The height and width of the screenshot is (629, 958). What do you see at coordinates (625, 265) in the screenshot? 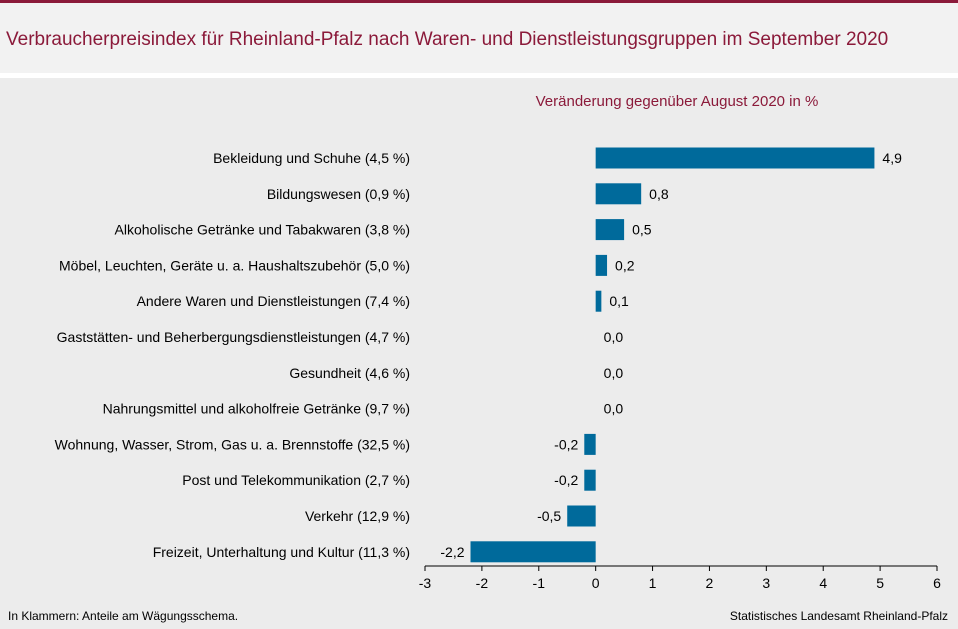
I see `value-label: 0,2` at bounding box center [625, 265].